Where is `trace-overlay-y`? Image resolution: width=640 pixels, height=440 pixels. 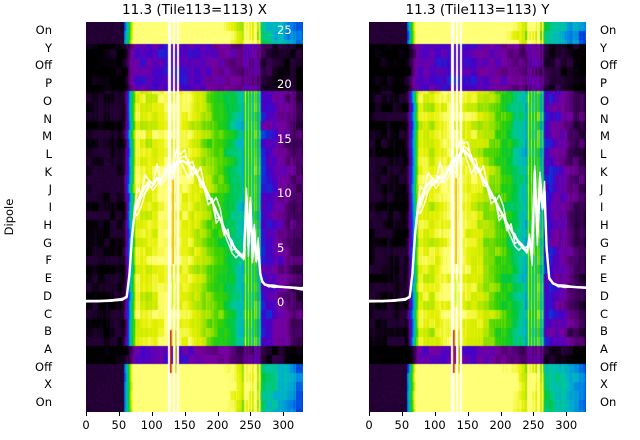 trace-overlay-y is located at coordinates (477, 221).